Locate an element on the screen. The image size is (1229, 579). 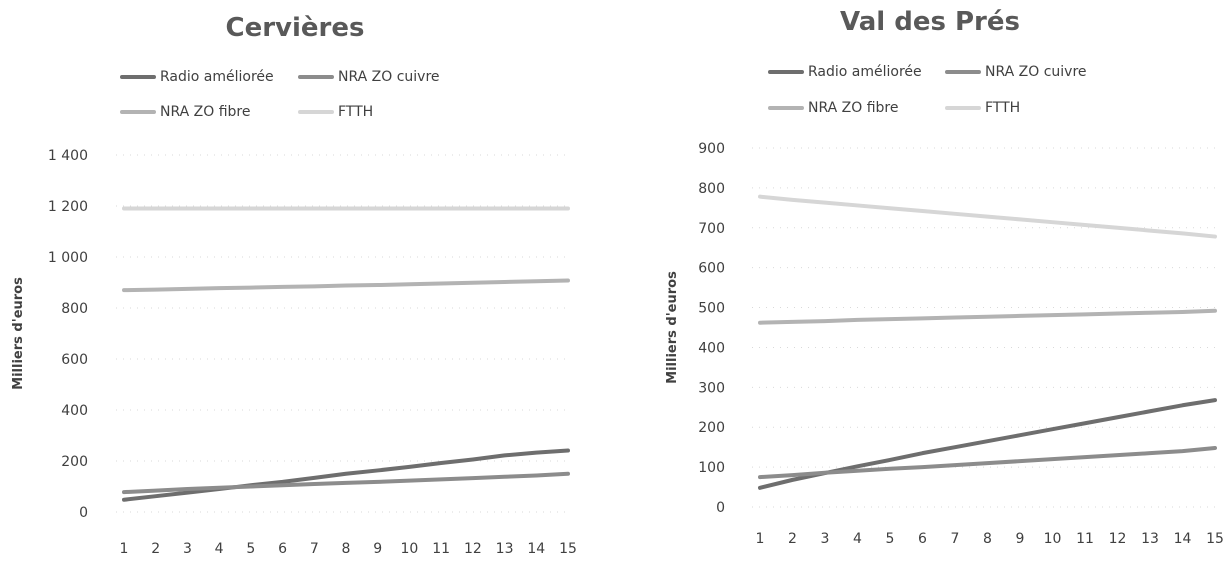
y-tick-label: 1 200 is located at coordinates (68, 207).